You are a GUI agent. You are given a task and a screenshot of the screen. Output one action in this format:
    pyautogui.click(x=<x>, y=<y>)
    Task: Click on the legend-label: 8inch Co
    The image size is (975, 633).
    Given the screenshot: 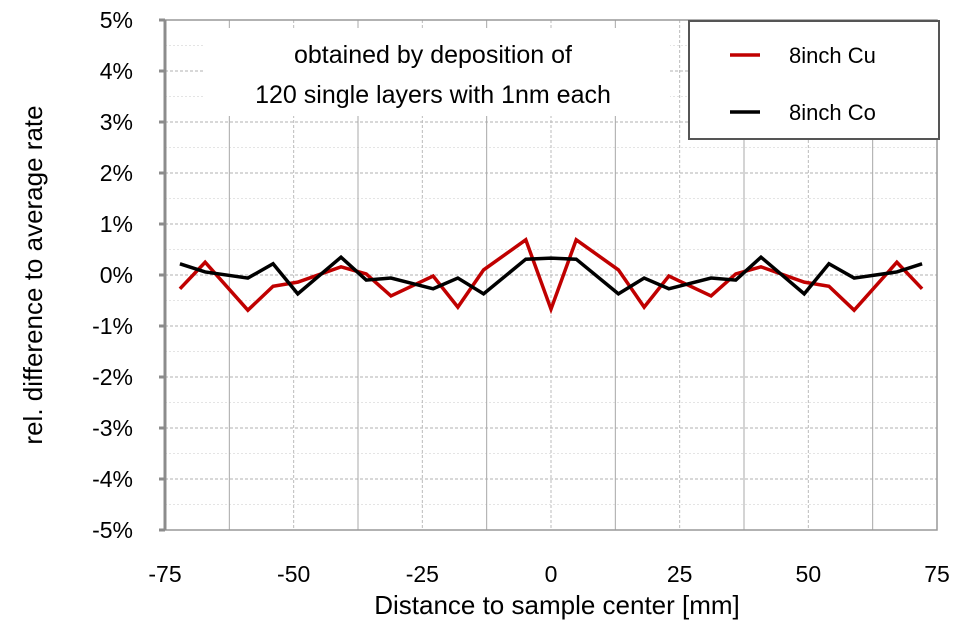 What is the action you would take?
    pyautogui.click(x=832, y=112)
    